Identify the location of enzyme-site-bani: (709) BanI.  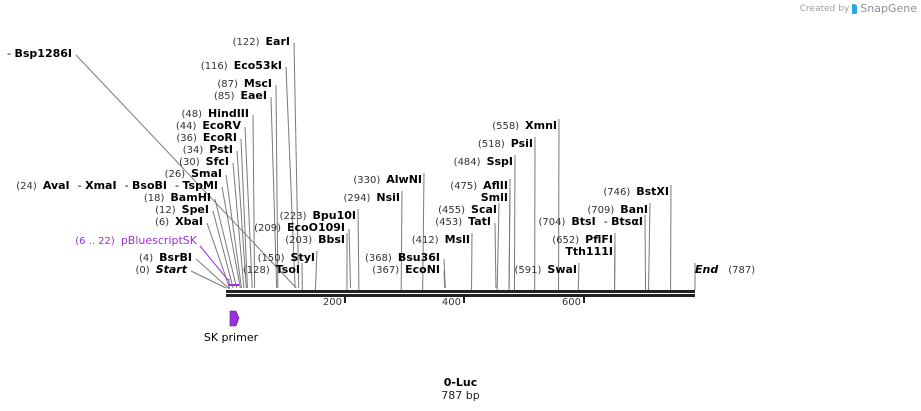
(617, 209).